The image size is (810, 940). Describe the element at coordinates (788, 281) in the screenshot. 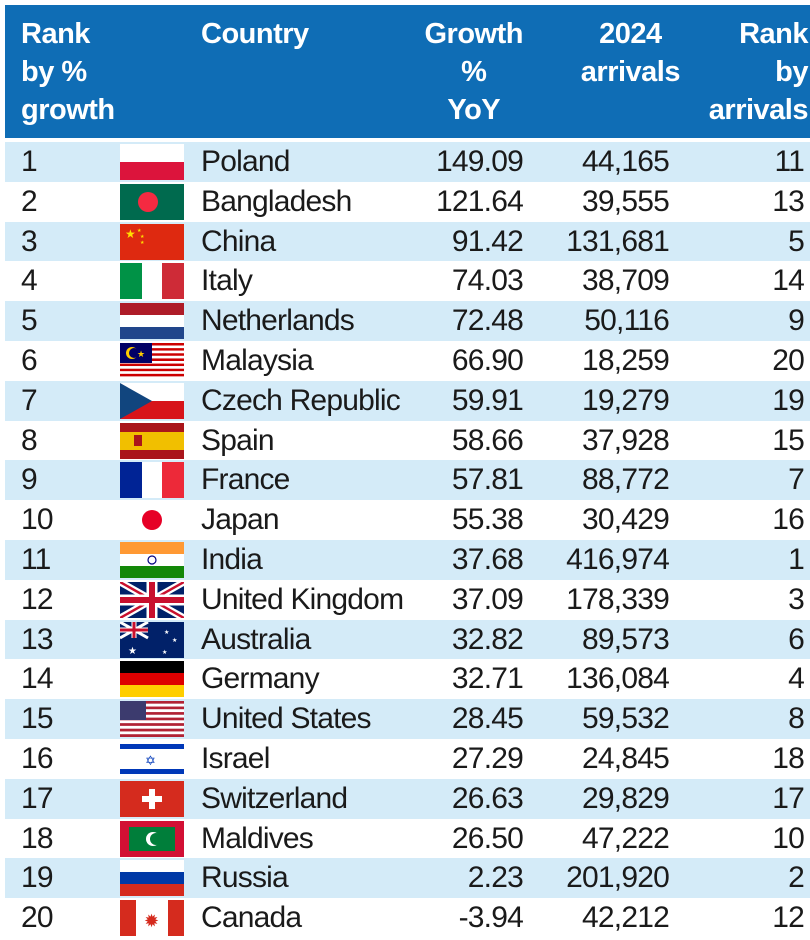

I see `rank-by-arrivals: 14` at that location.